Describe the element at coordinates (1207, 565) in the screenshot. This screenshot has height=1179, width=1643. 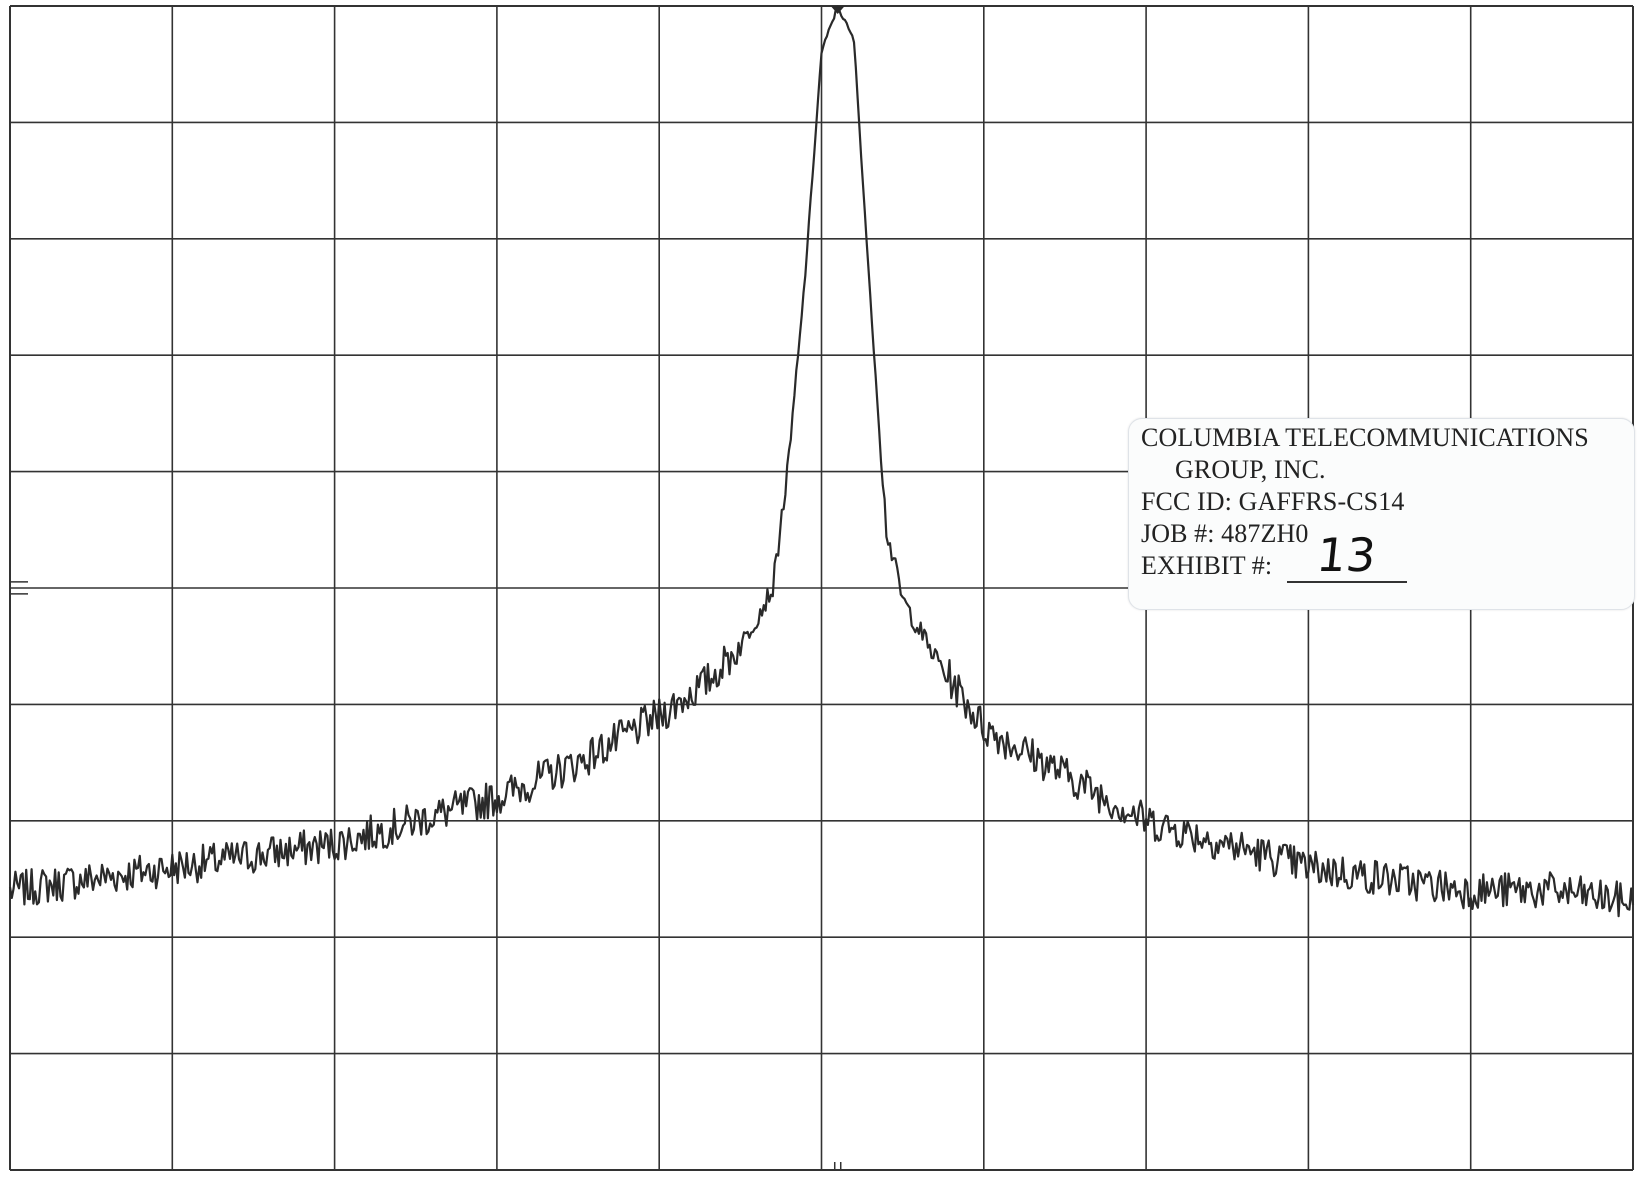
I see `label-exhibit: EXHIBIT #:` at that location.